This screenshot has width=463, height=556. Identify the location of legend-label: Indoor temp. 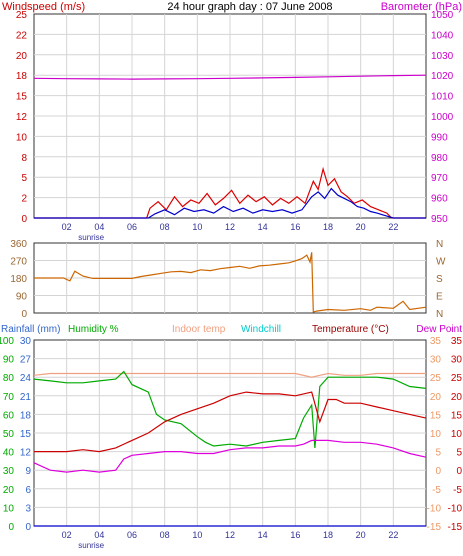
(199, 329).